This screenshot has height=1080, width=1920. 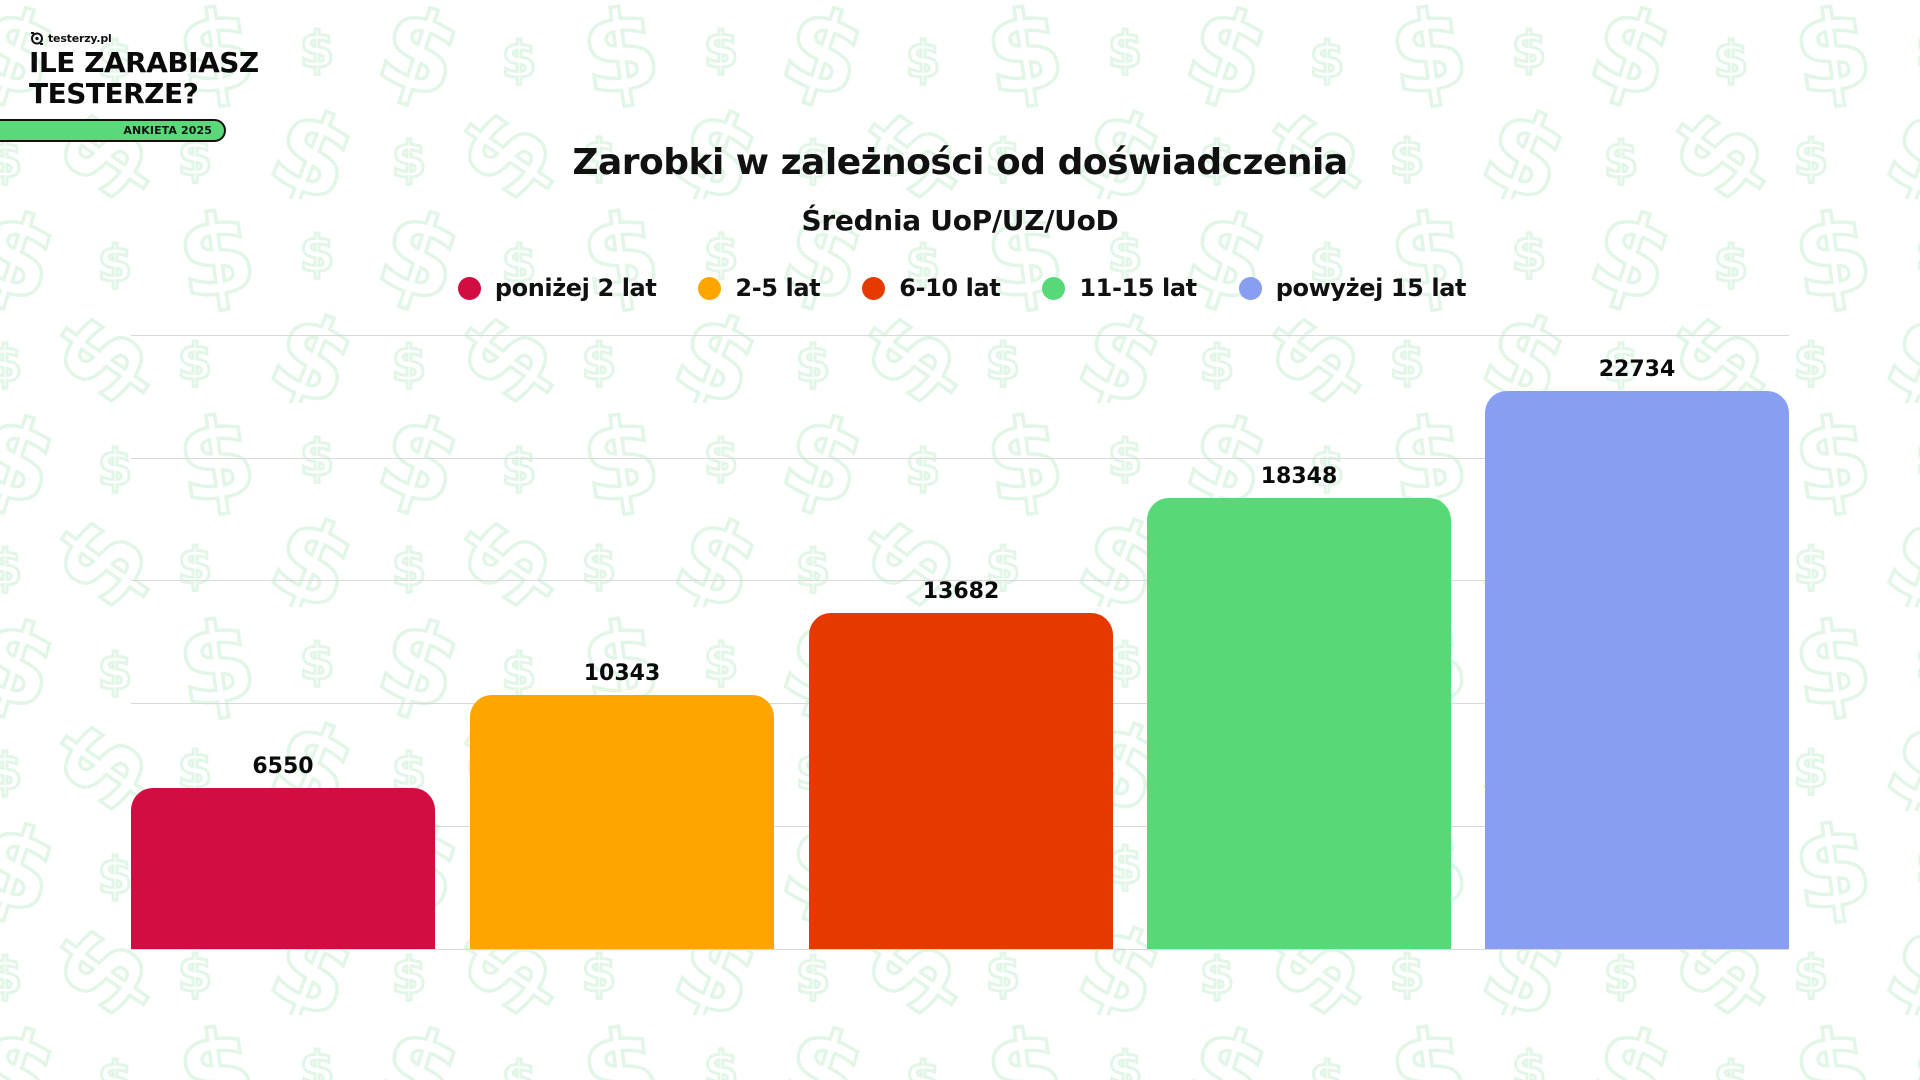 I want to click on legend-item-2-5: 2-5 lat, so click(x=759, y=288).